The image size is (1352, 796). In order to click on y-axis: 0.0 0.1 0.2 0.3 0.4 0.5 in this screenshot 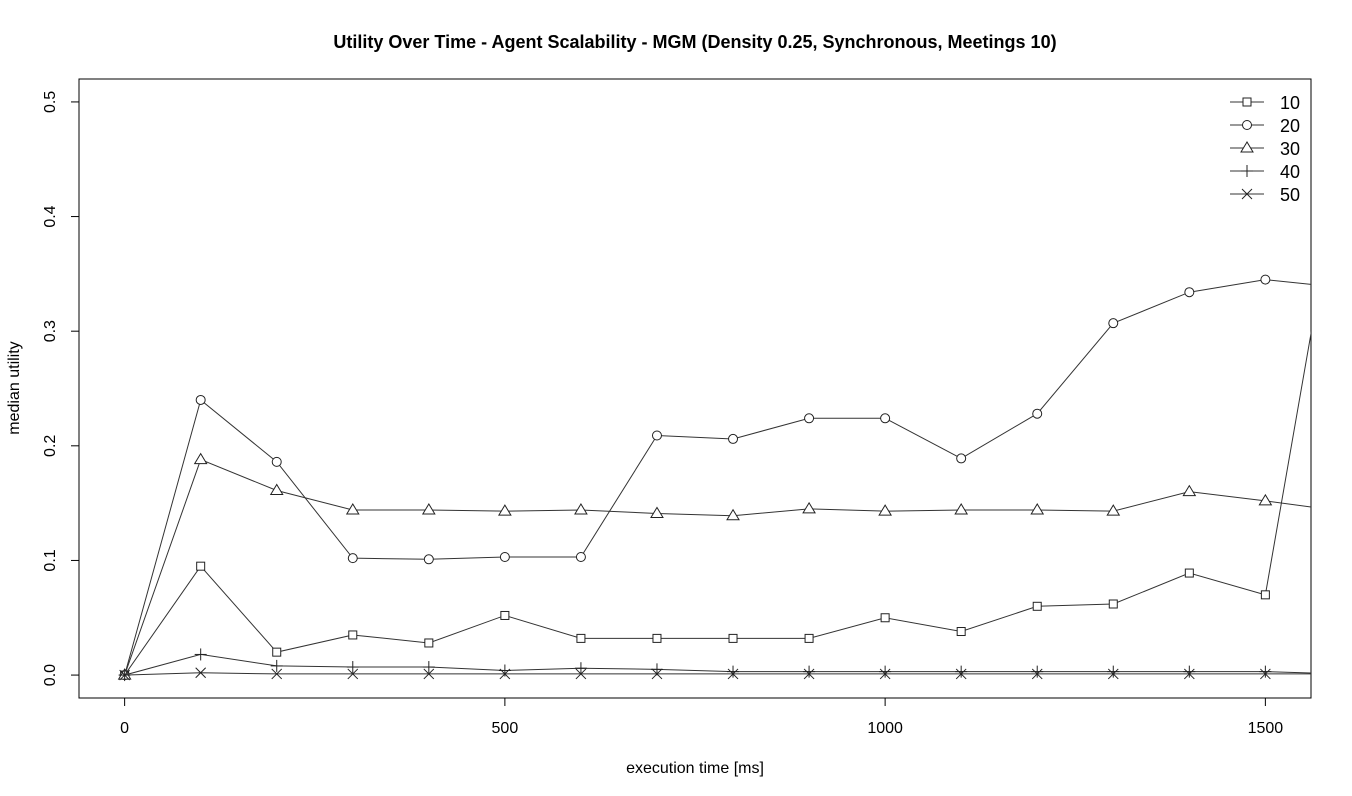, I will do `click(61, 388)`.